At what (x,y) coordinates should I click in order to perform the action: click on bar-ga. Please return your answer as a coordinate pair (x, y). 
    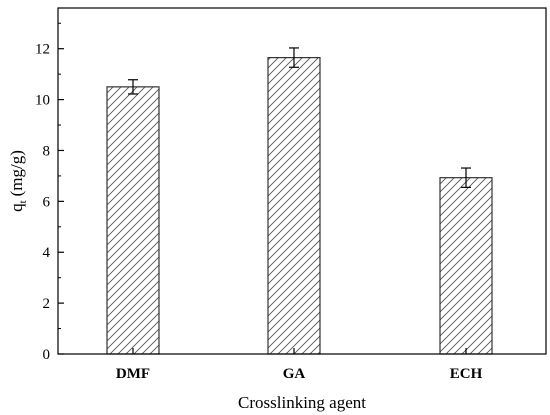
    Looking at the image, I should click on (294, 206).